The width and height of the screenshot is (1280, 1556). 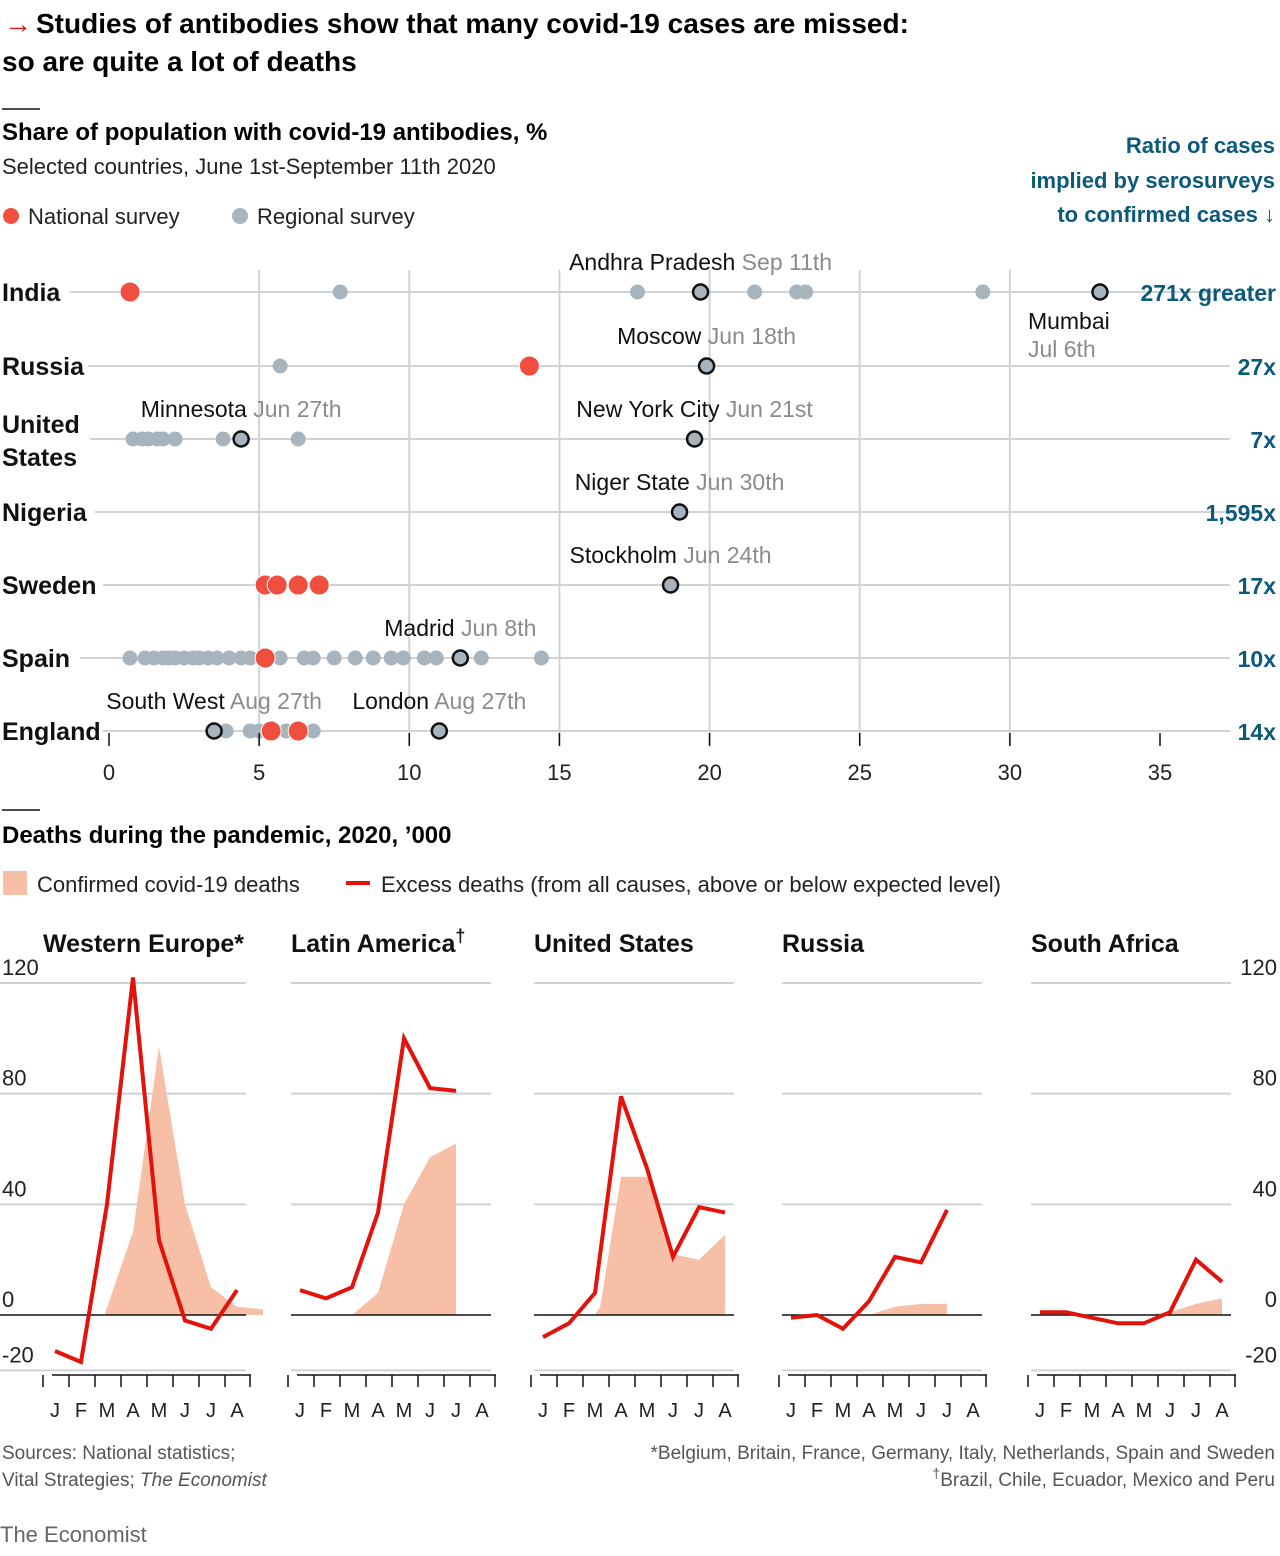 What do you see at coordinates (104, 216) in the screenshot?
I see `legend-national-label: National survey` at bounding box center [104, 216].